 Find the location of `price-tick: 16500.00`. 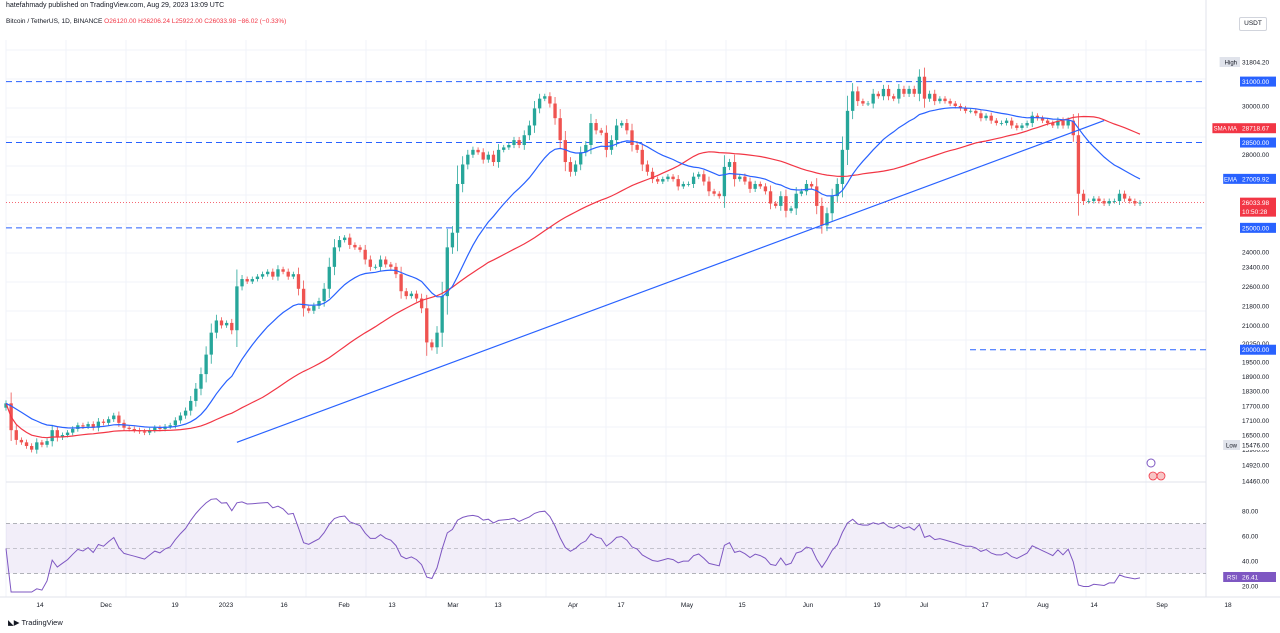

price-tick: 16500.00 is located at coordinates (1255, 436).